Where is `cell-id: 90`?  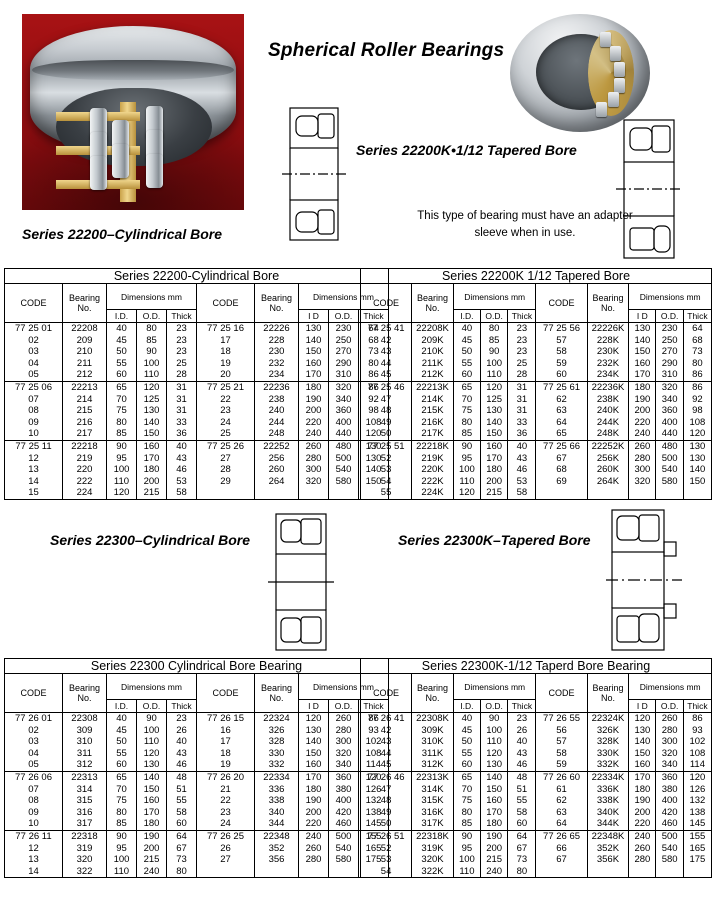 cell-id: 90 is located at coordinates (466, 836).